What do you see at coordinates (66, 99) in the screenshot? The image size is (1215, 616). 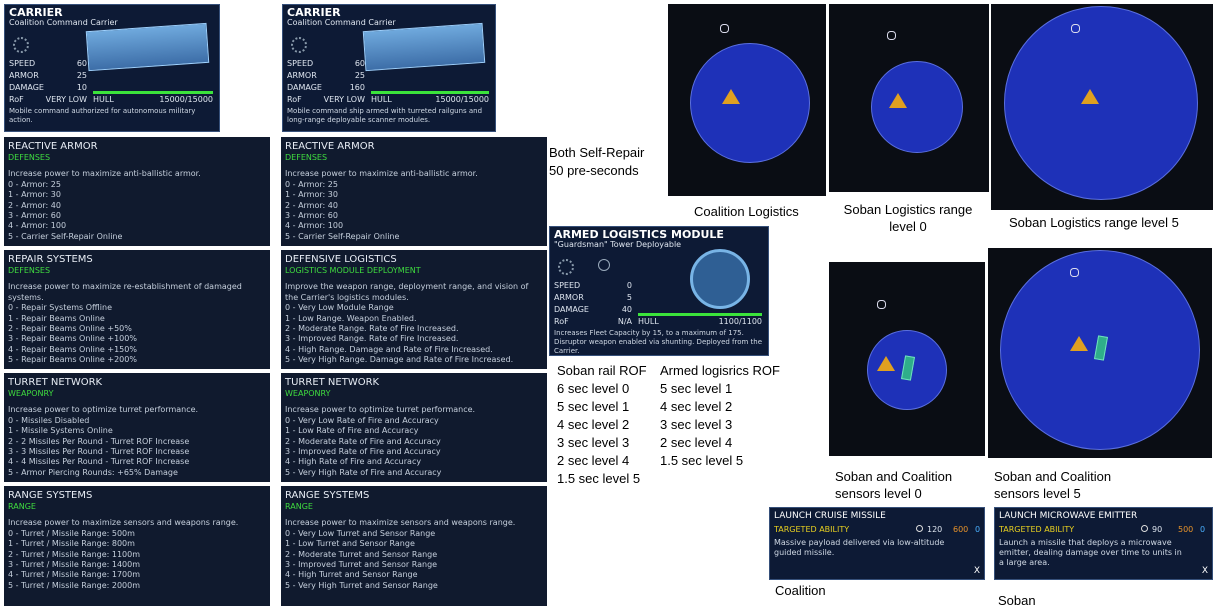 I see `rof-value: VERY LOW` at bounding box center [66, 99].